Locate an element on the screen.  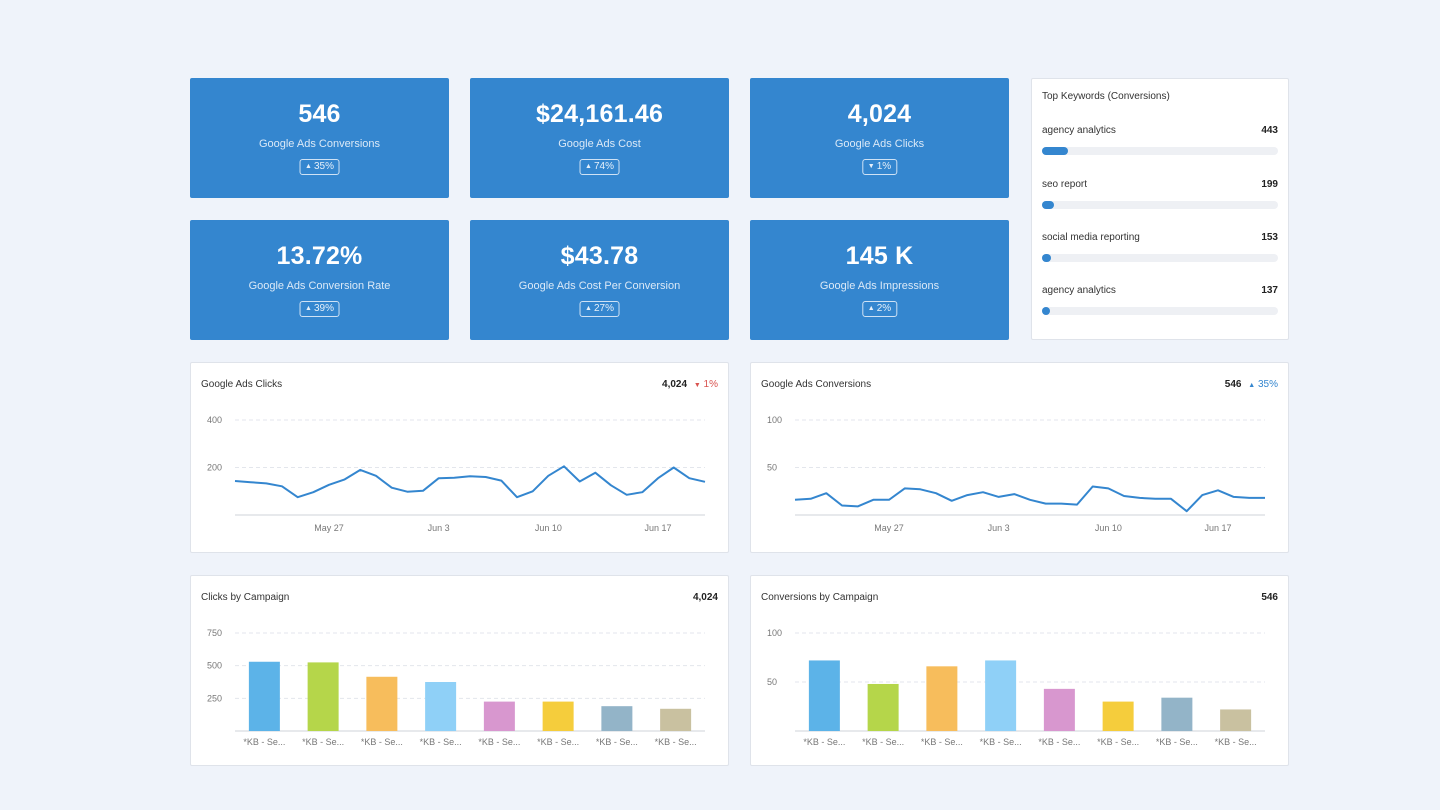
kpi-change-value: 2% is located at coordinates (884, 308).